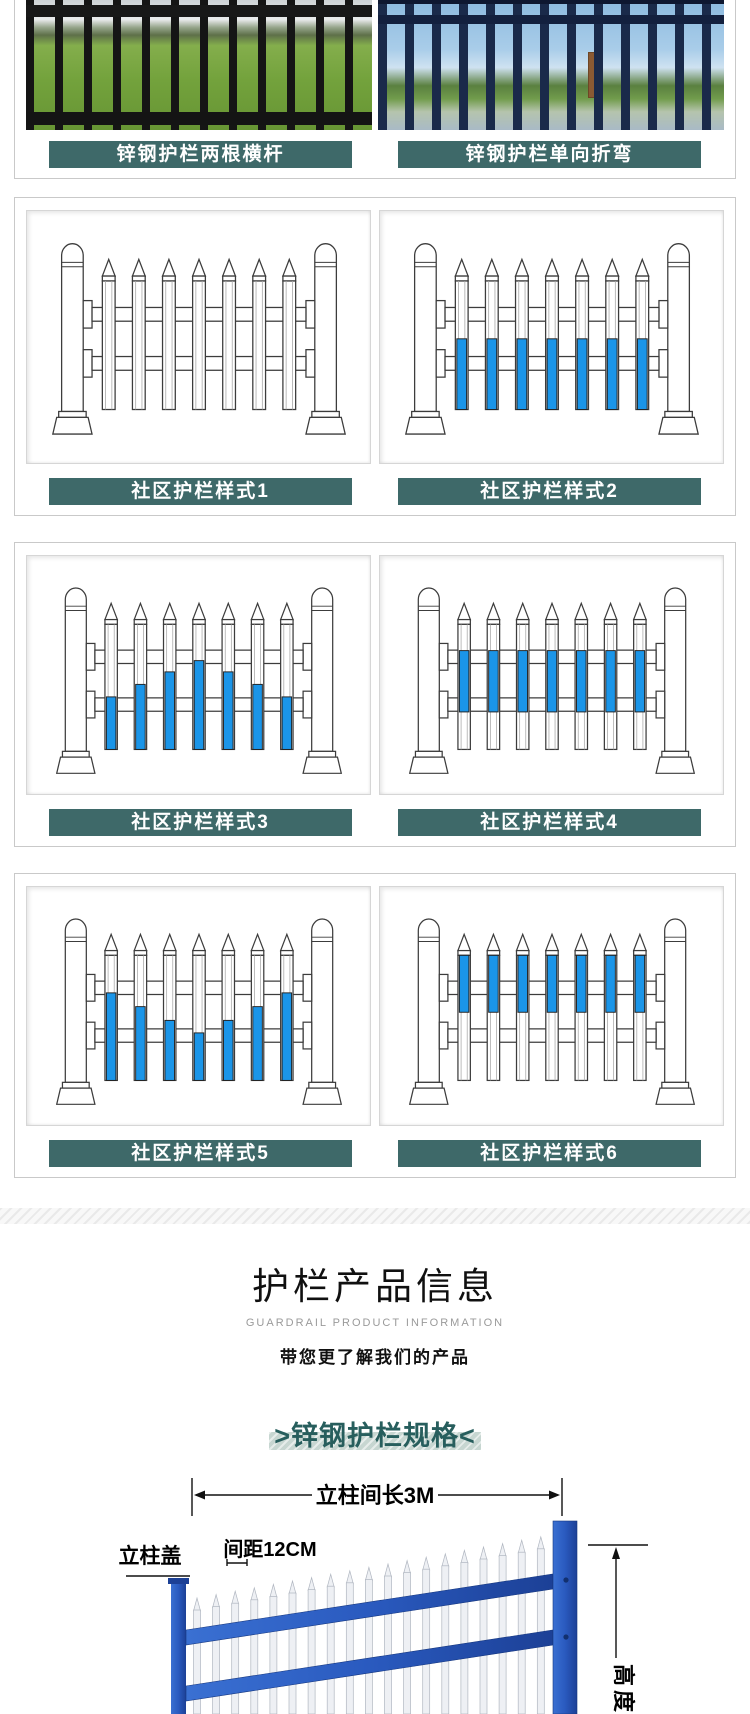  What do you see at coordinates (199, 1495) in the screenshot?
I see `arrowhead-left` at bounding box center [199, 1495].